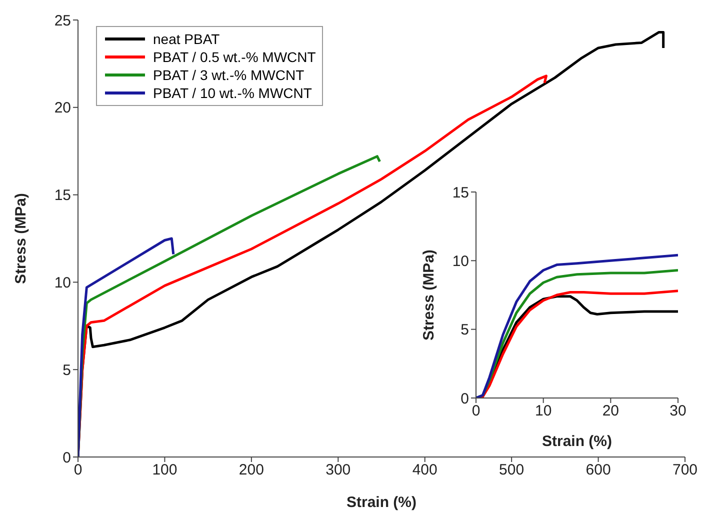 The height and width of the screenshot is (520, 708). I want to click on y-tick-label: 20, so click(62, 108).